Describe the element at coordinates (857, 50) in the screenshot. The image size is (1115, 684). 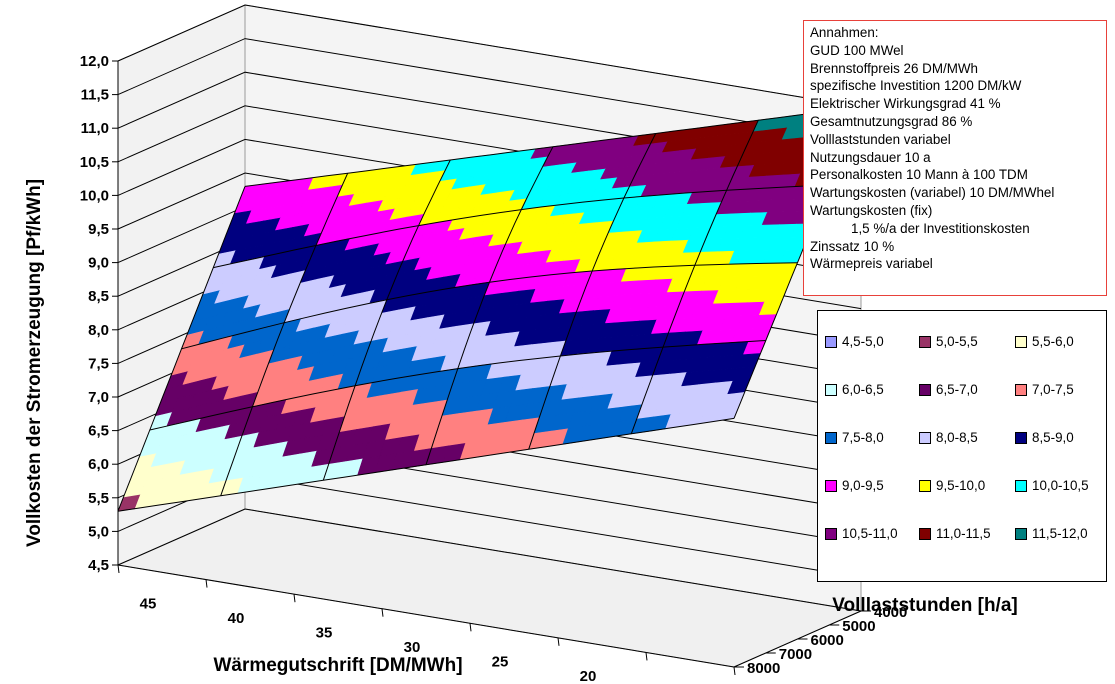
I see `assumption-line: GUD 100 MWel` at that location.